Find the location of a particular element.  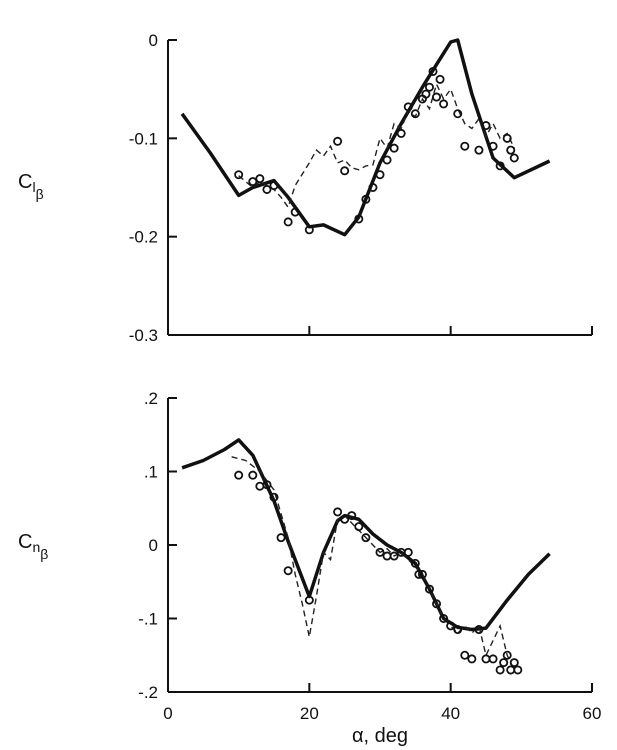

top-ylabel-sub2: β is located at coordinates (40, 194).